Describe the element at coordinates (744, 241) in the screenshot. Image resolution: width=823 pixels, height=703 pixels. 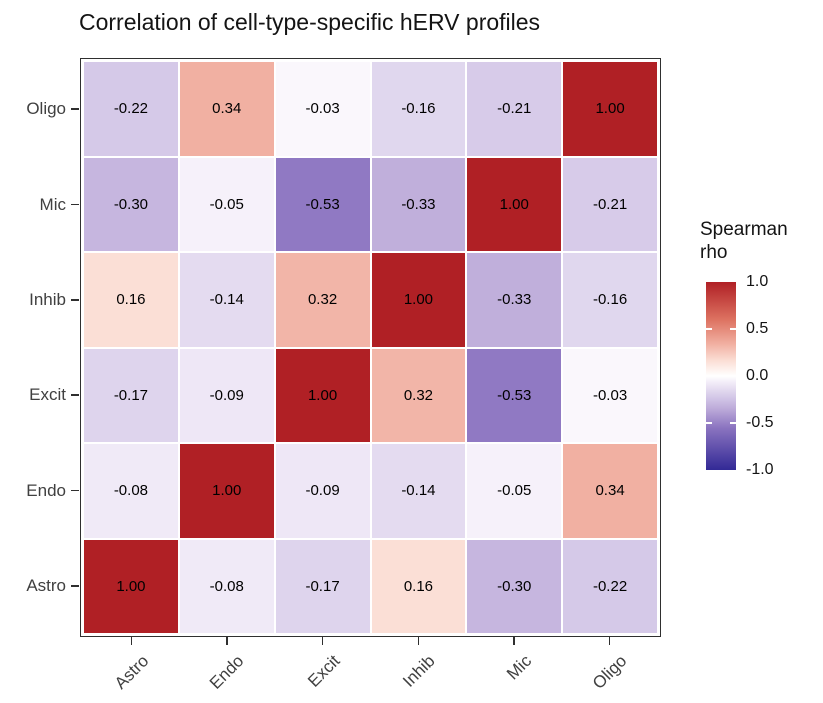
I see `legend-title: Spearman rho` at that location.